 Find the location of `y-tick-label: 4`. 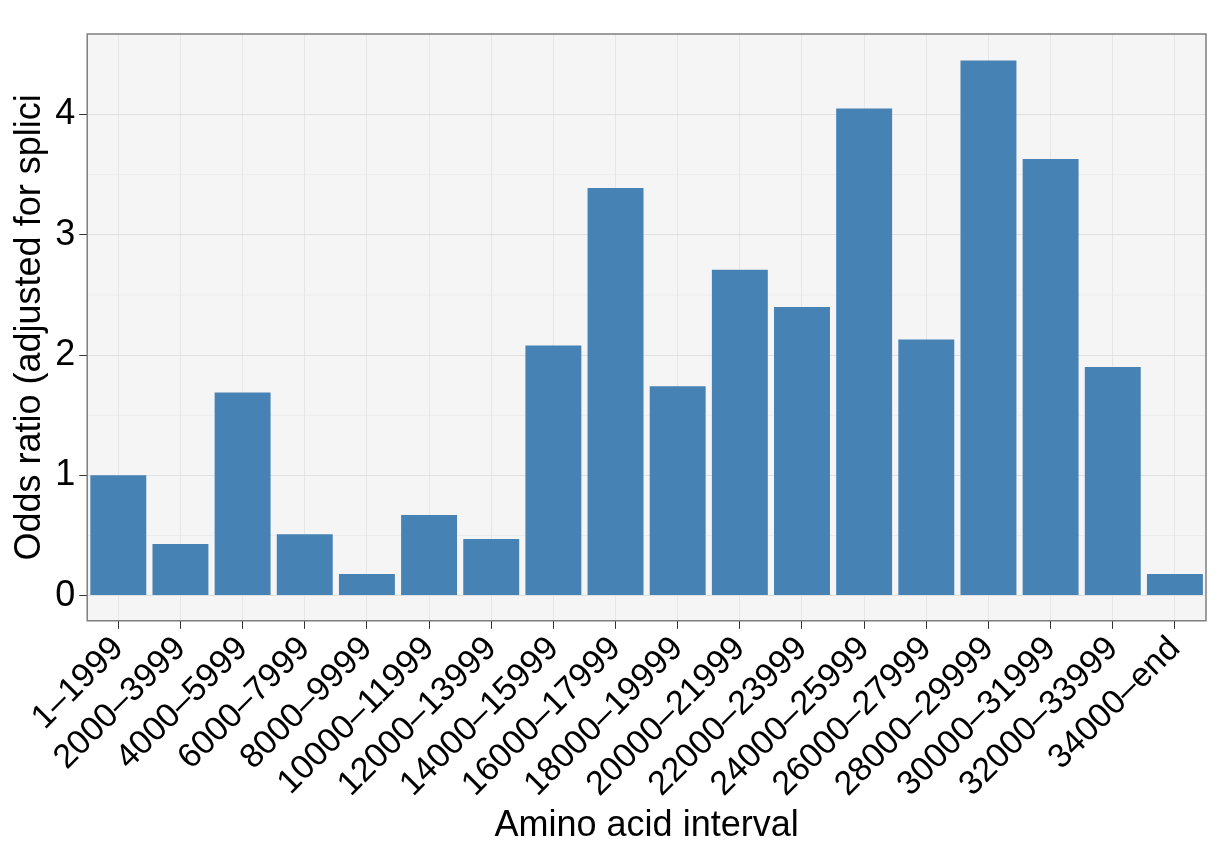

y-tick-label: 4 is located at coordinates (65, 112).